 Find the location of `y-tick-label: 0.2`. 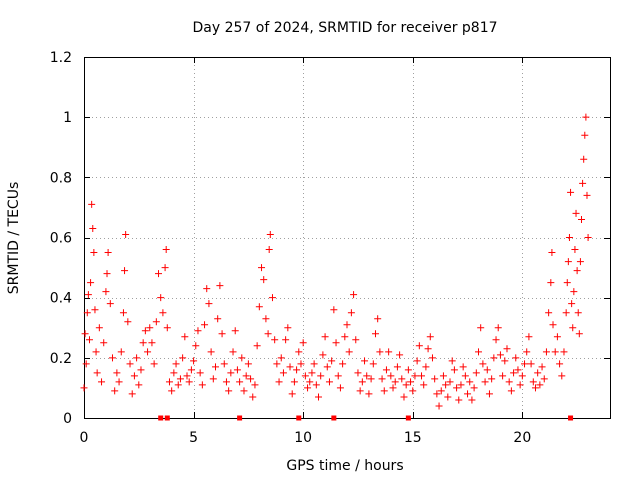

y-tick-label: 0.2 is located at coordinates (61, 359).